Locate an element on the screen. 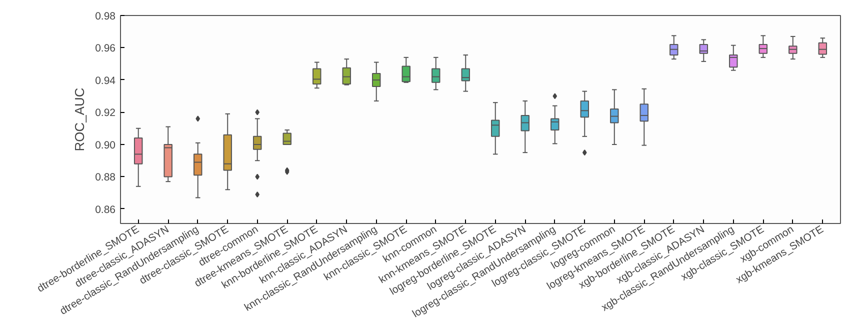  y-tick-label: 0.90 is located at coordinates (105, 145).